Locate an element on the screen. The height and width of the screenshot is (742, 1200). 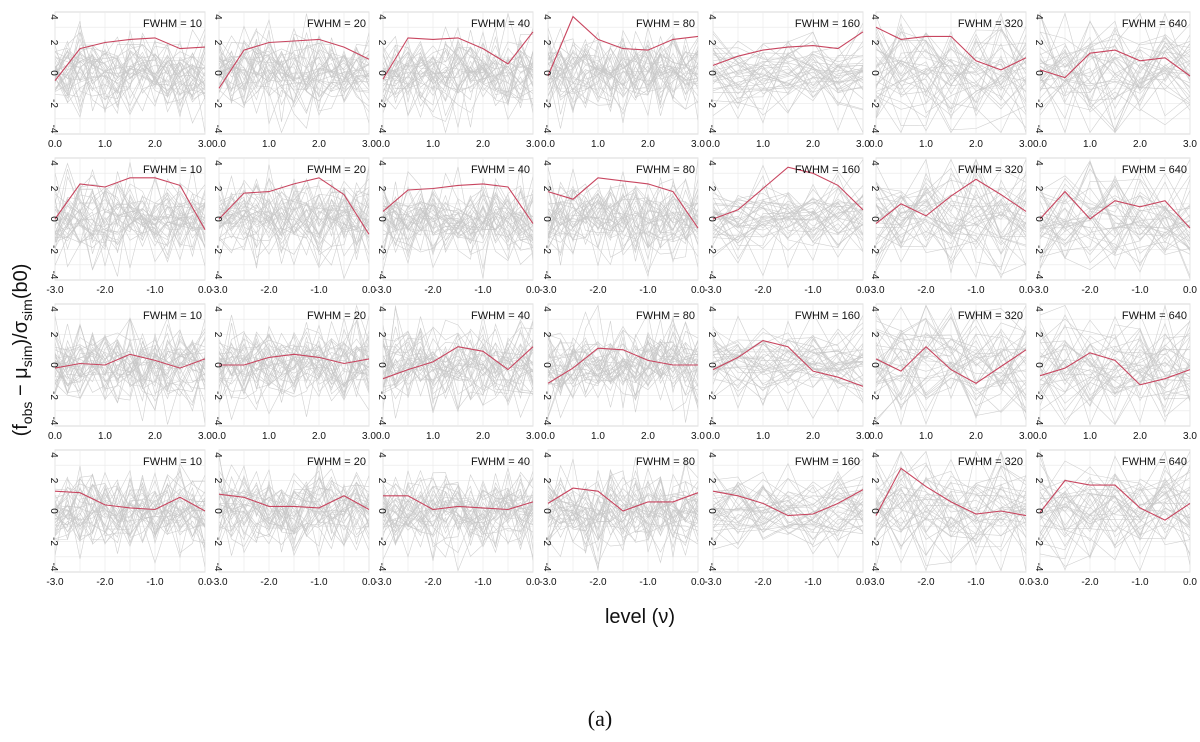
x-tick-label: -1.0 is located at coordinates (976, 582).